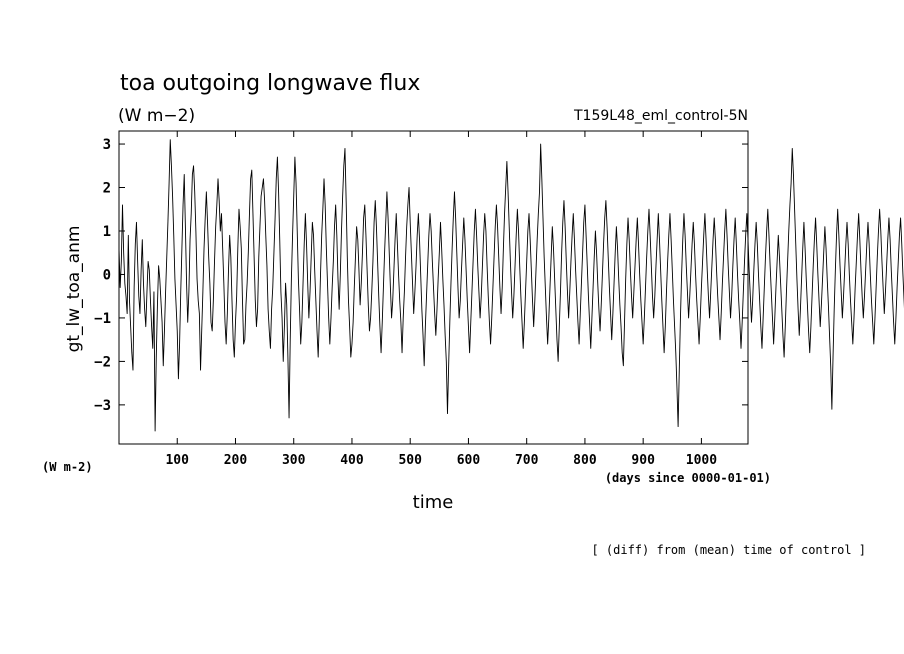  Describe the element at coordinates (107, 145) in the screenshot. I see `y-tick-label: 3` at that location.